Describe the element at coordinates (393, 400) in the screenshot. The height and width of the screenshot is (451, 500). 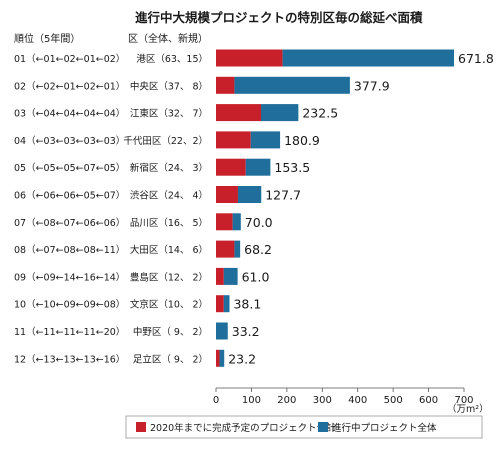
I see `x-tick-label: 500` at that location.